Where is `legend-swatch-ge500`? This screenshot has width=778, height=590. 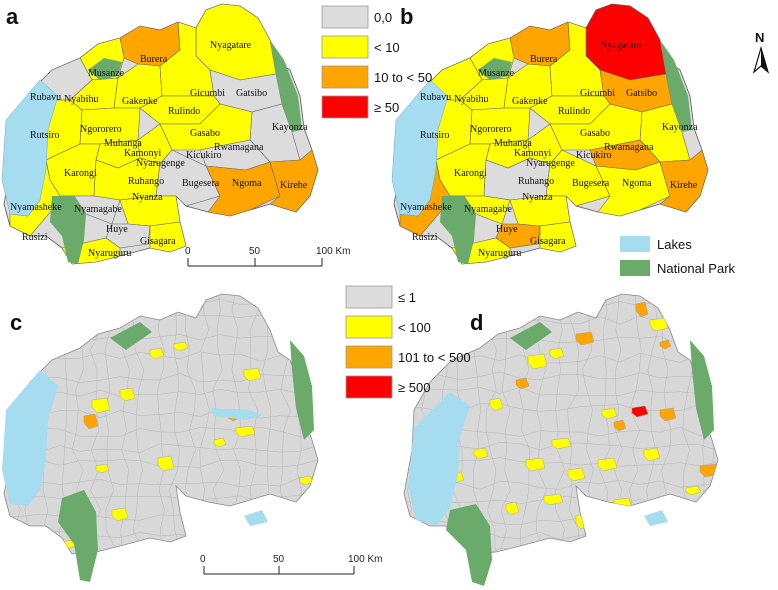 legend-swatch-ge500 is located at coordinates (369, 387).